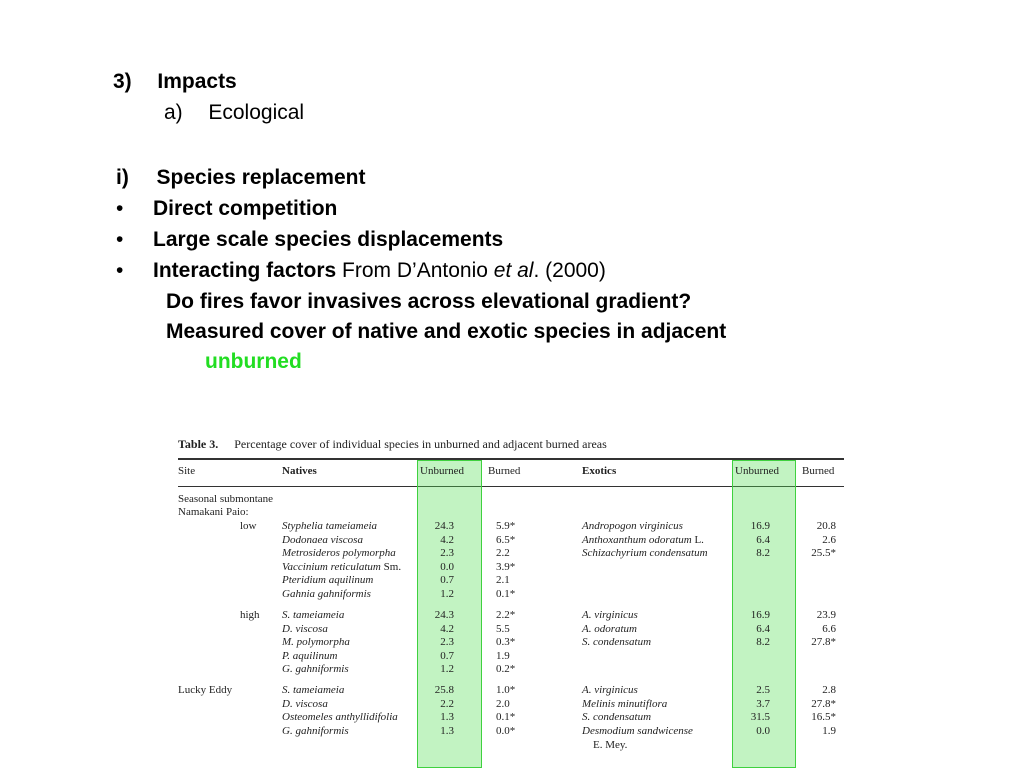  What do you see at coordinates (261, 177) in the screenshot?
I see `item-title: Species replacement` at bounding box center [261, 177].